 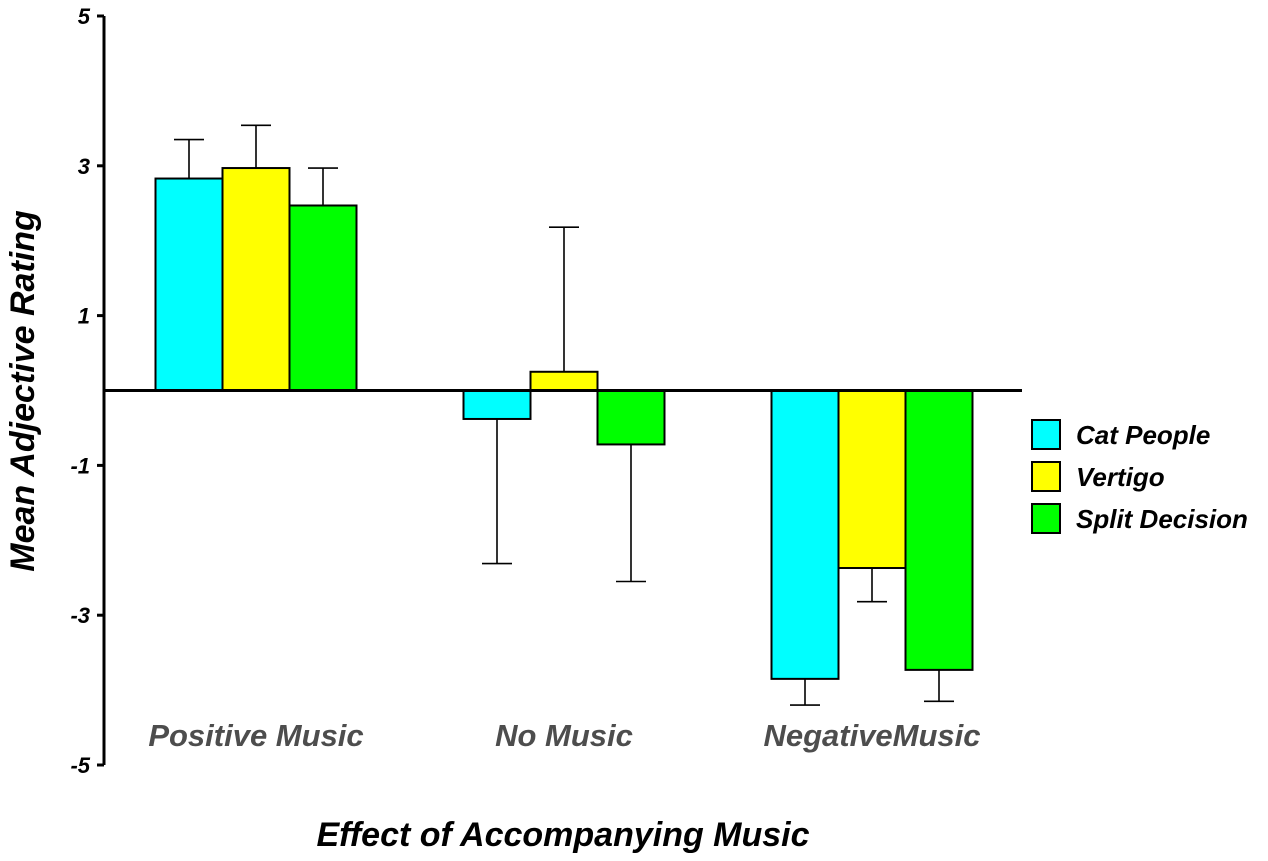 I want to click on x-axis-title: Effect of Accompanying Music, so click(x=562, y=835).